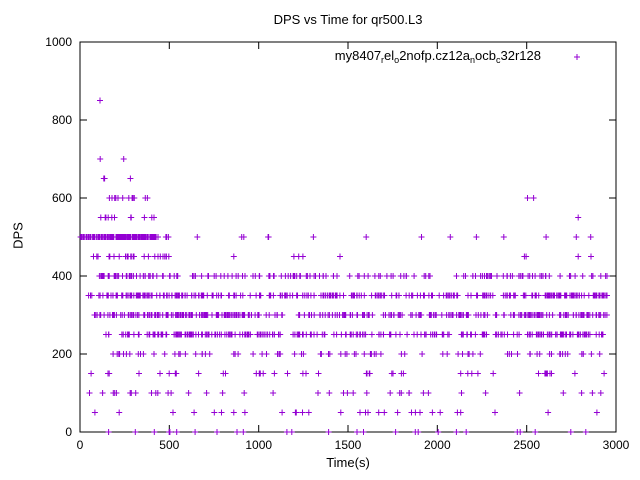 This screenshot has height=480, width=640. What do you see at coordinates (616, 445) in the screenshot?
I see `x-tick-label: 3000` at bounding box center [616, 445].